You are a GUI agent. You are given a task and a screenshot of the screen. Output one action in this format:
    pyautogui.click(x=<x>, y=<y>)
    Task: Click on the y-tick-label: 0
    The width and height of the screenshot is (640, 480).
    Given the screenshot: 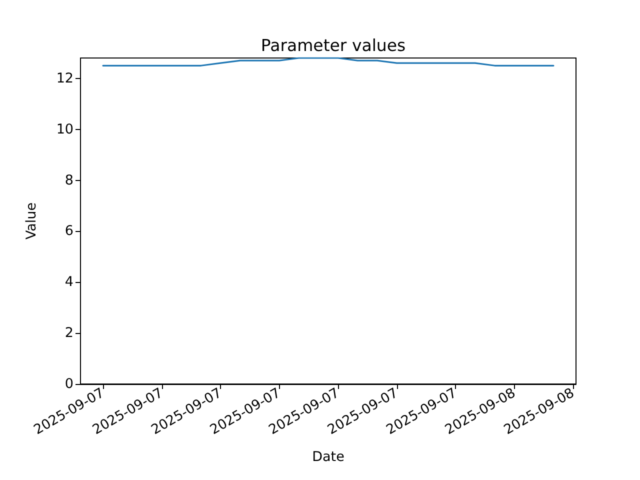 What is the action you would take?
    pyautogui.click(x=69, y=384)
    